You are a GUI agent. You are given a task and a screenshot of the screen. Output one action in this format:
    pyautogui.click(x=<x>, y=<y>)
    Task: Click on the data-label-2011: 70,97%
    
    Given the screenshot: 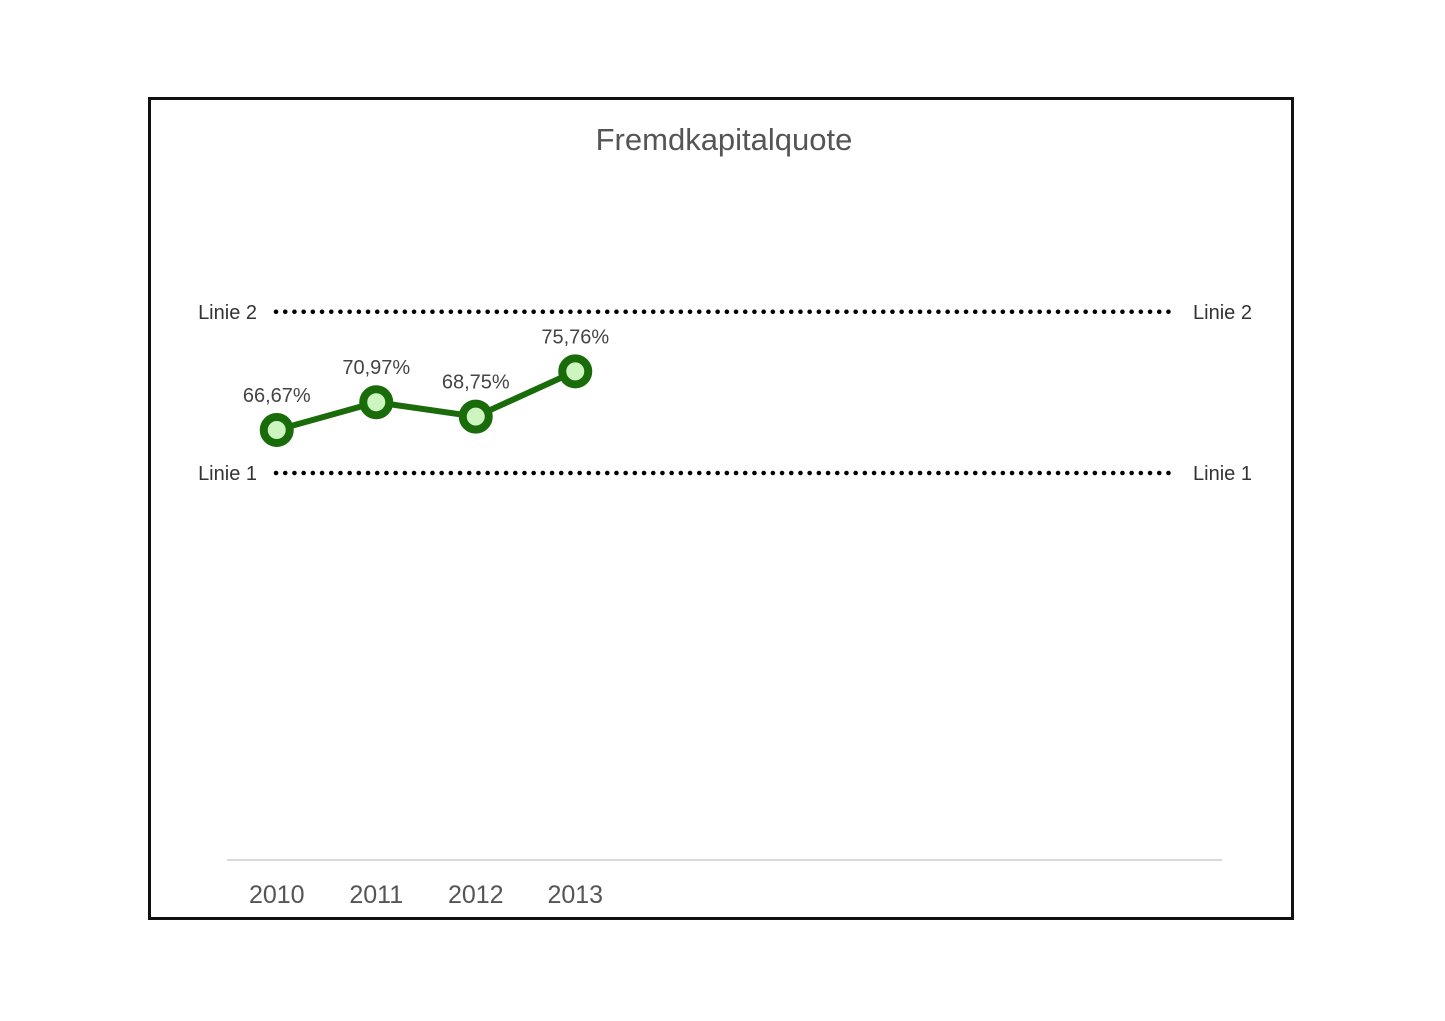 What is the action you would take?
    pyautogui.click(x=376, y=368)
    